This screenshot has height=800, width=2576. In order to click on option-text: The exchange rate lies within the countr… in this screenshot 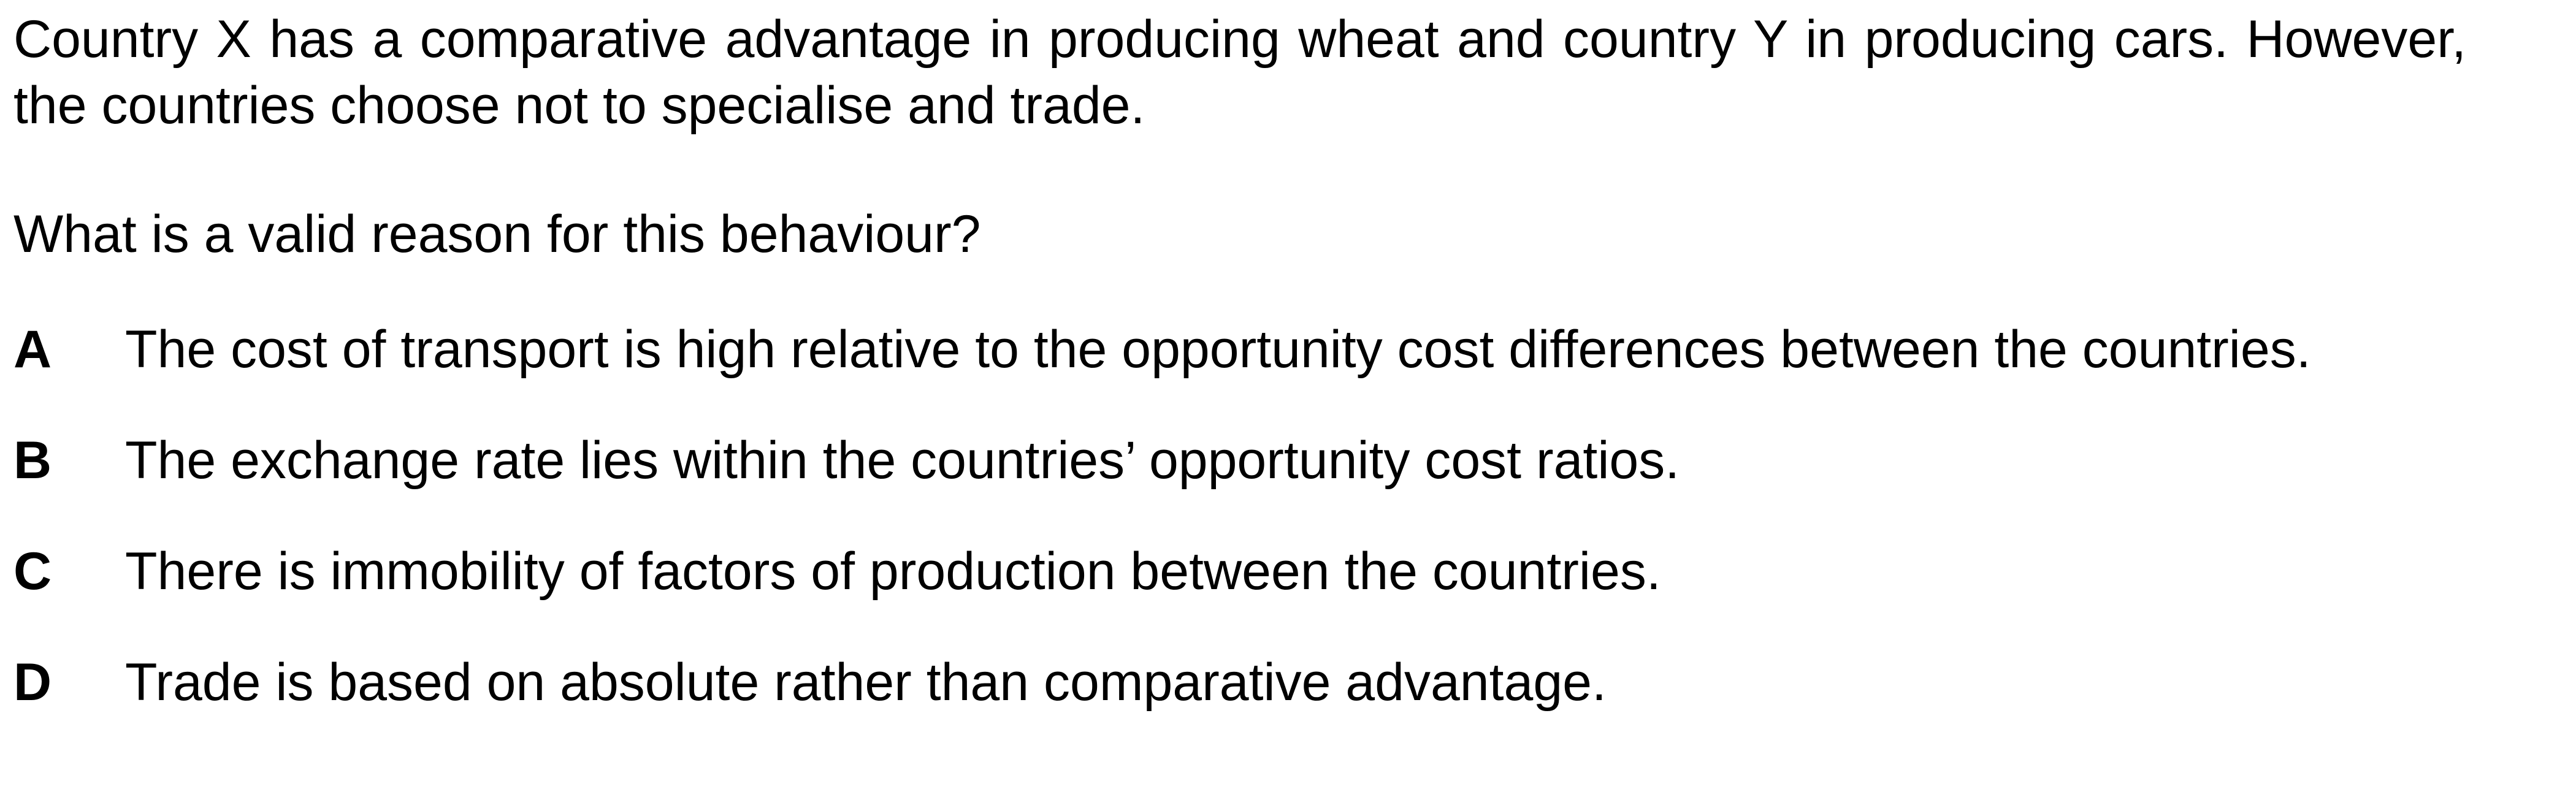, I will do `click(902, 460)`.